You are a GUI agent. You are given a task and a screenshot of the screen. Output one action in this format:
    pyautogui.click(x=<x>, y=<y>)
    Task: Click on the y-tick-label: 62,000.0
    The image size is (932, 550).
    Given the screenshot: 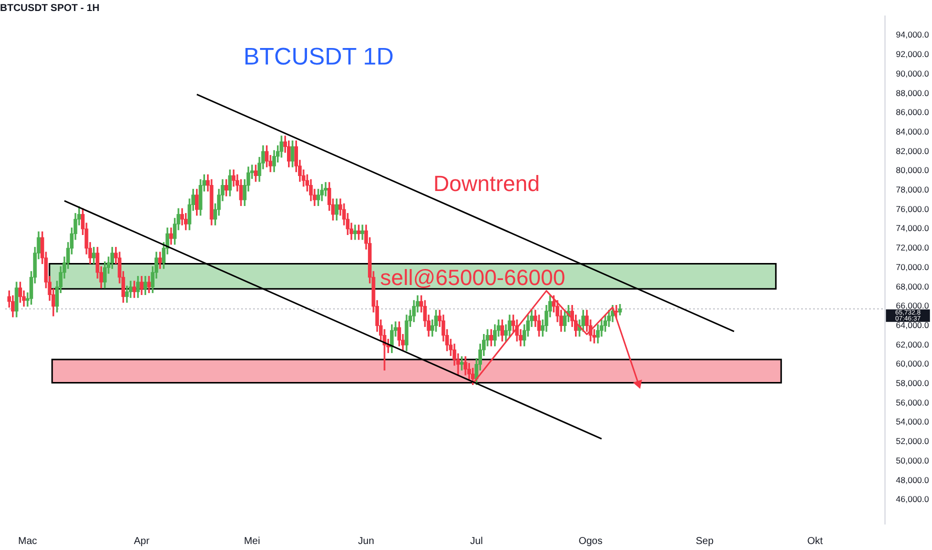 What is the action you would take?
    pyautogui.click(x=913, y=344)
    